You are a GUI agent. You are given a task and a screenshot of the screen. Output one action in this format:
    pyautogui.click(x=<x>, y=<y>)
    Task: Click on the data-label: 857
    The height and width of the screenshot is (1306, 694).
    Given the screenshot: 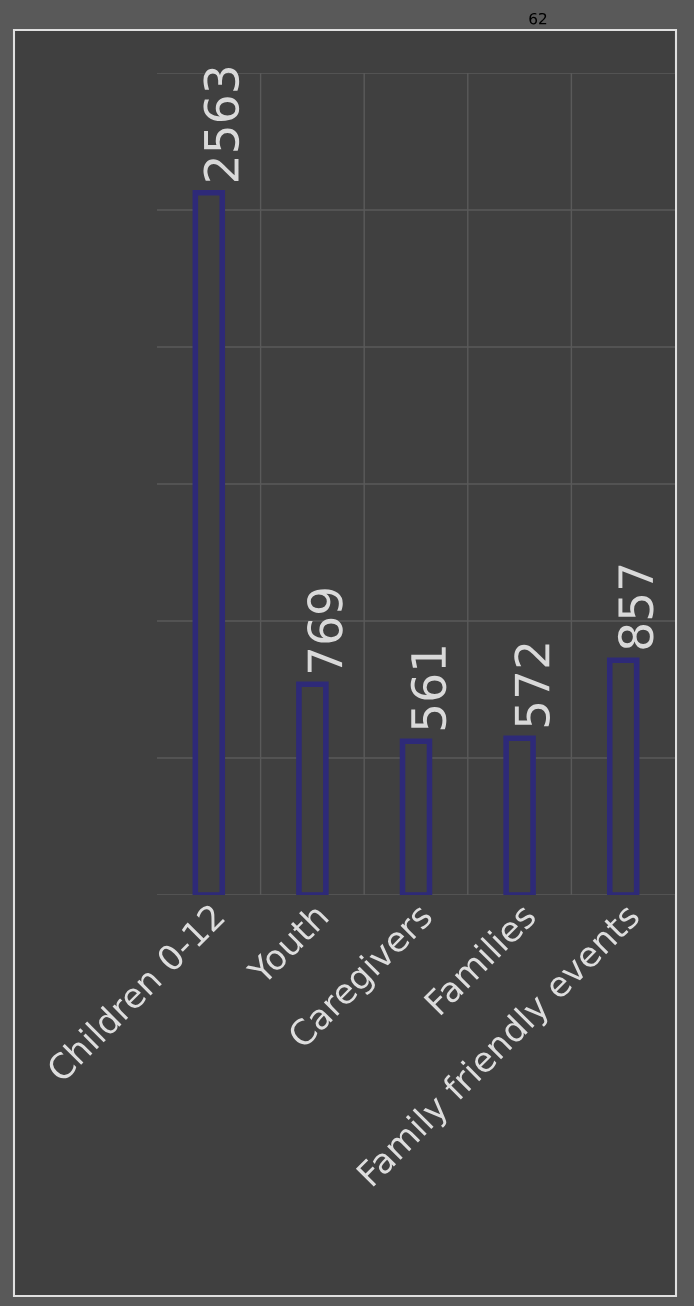 What is the action you would take?
    pyautogui.click(x=635, y=607)
    